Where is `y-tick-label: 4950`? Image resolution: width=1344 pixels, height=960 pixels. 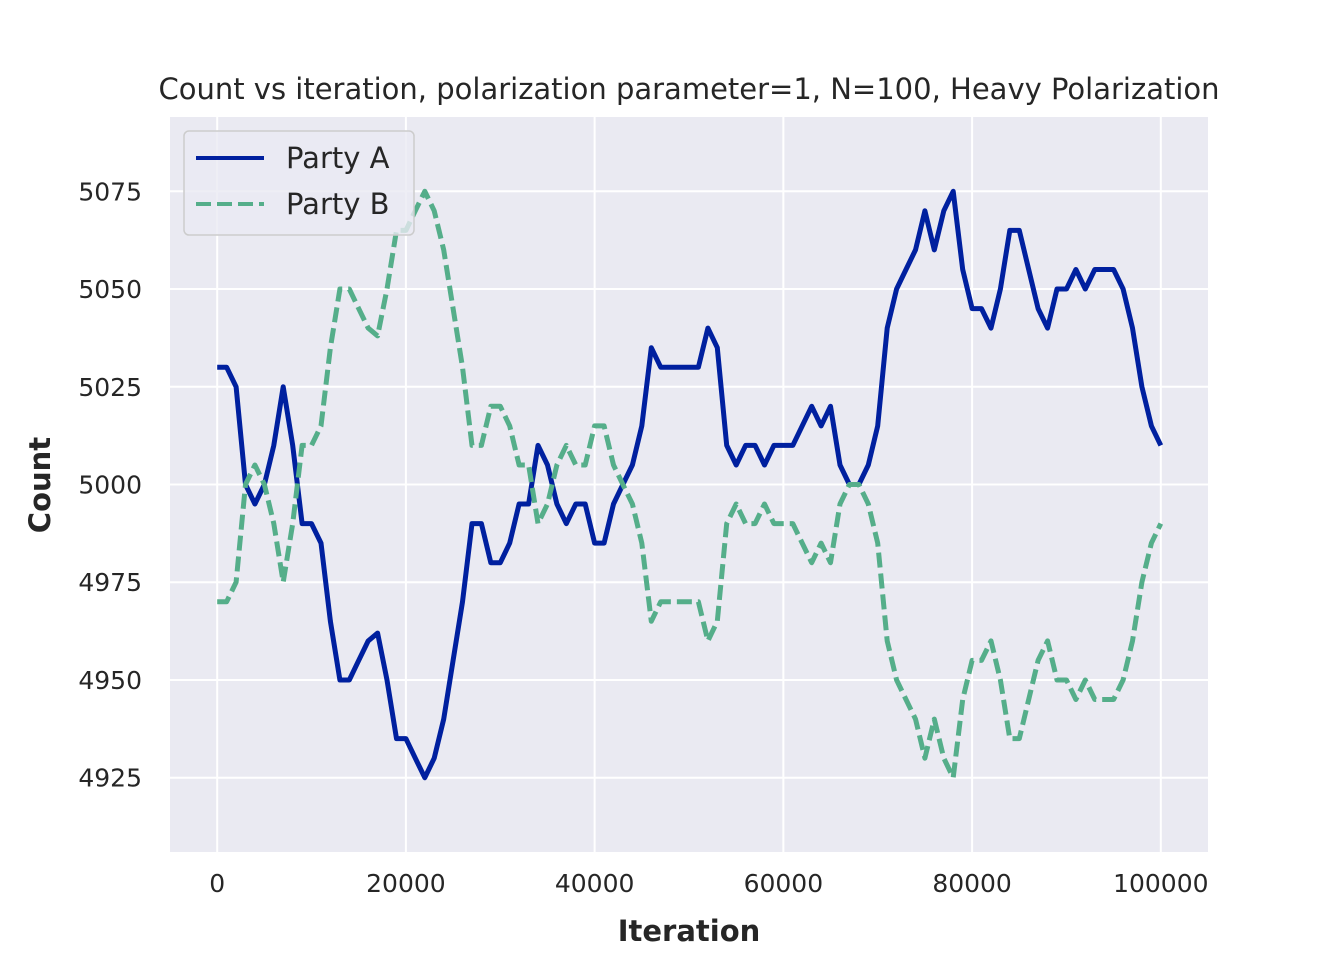
y-tick-label: 4950 is located at coordinates (110, 680).